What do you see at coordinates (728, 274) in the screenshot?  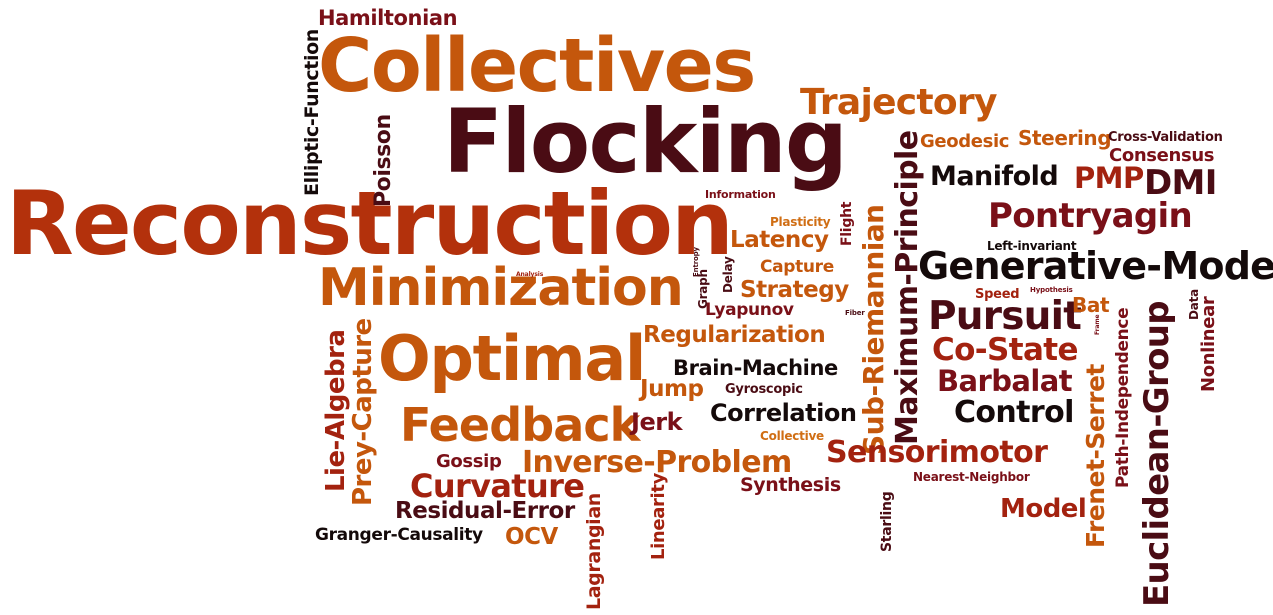 I see `word-delay: Delay` at bounding box center [728, 274].